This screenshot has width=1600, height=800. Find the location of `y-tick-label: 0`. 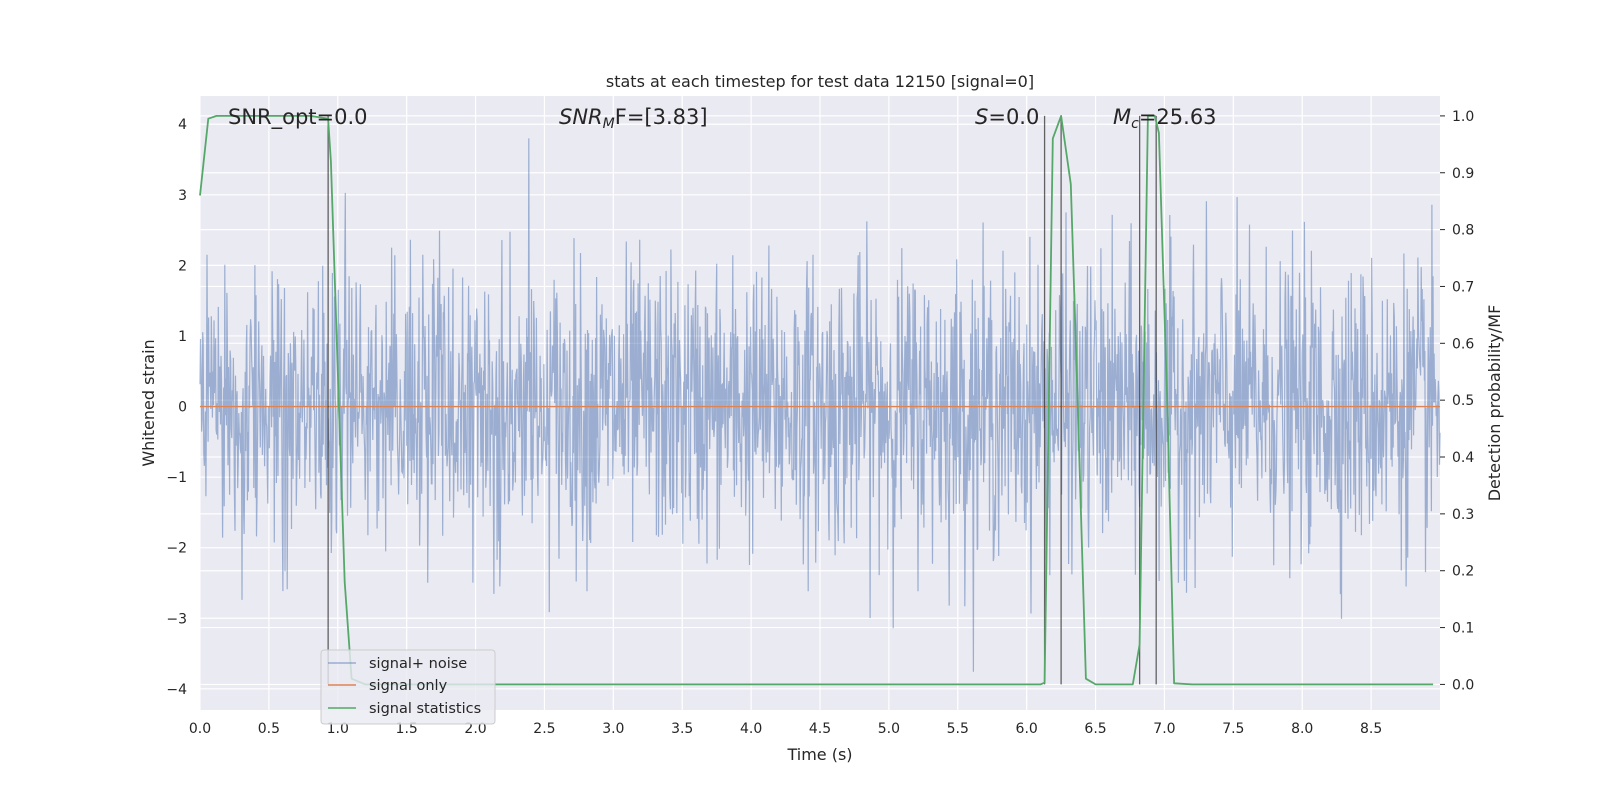

y-tick-label: 0 is located at coordinates (182, 408).